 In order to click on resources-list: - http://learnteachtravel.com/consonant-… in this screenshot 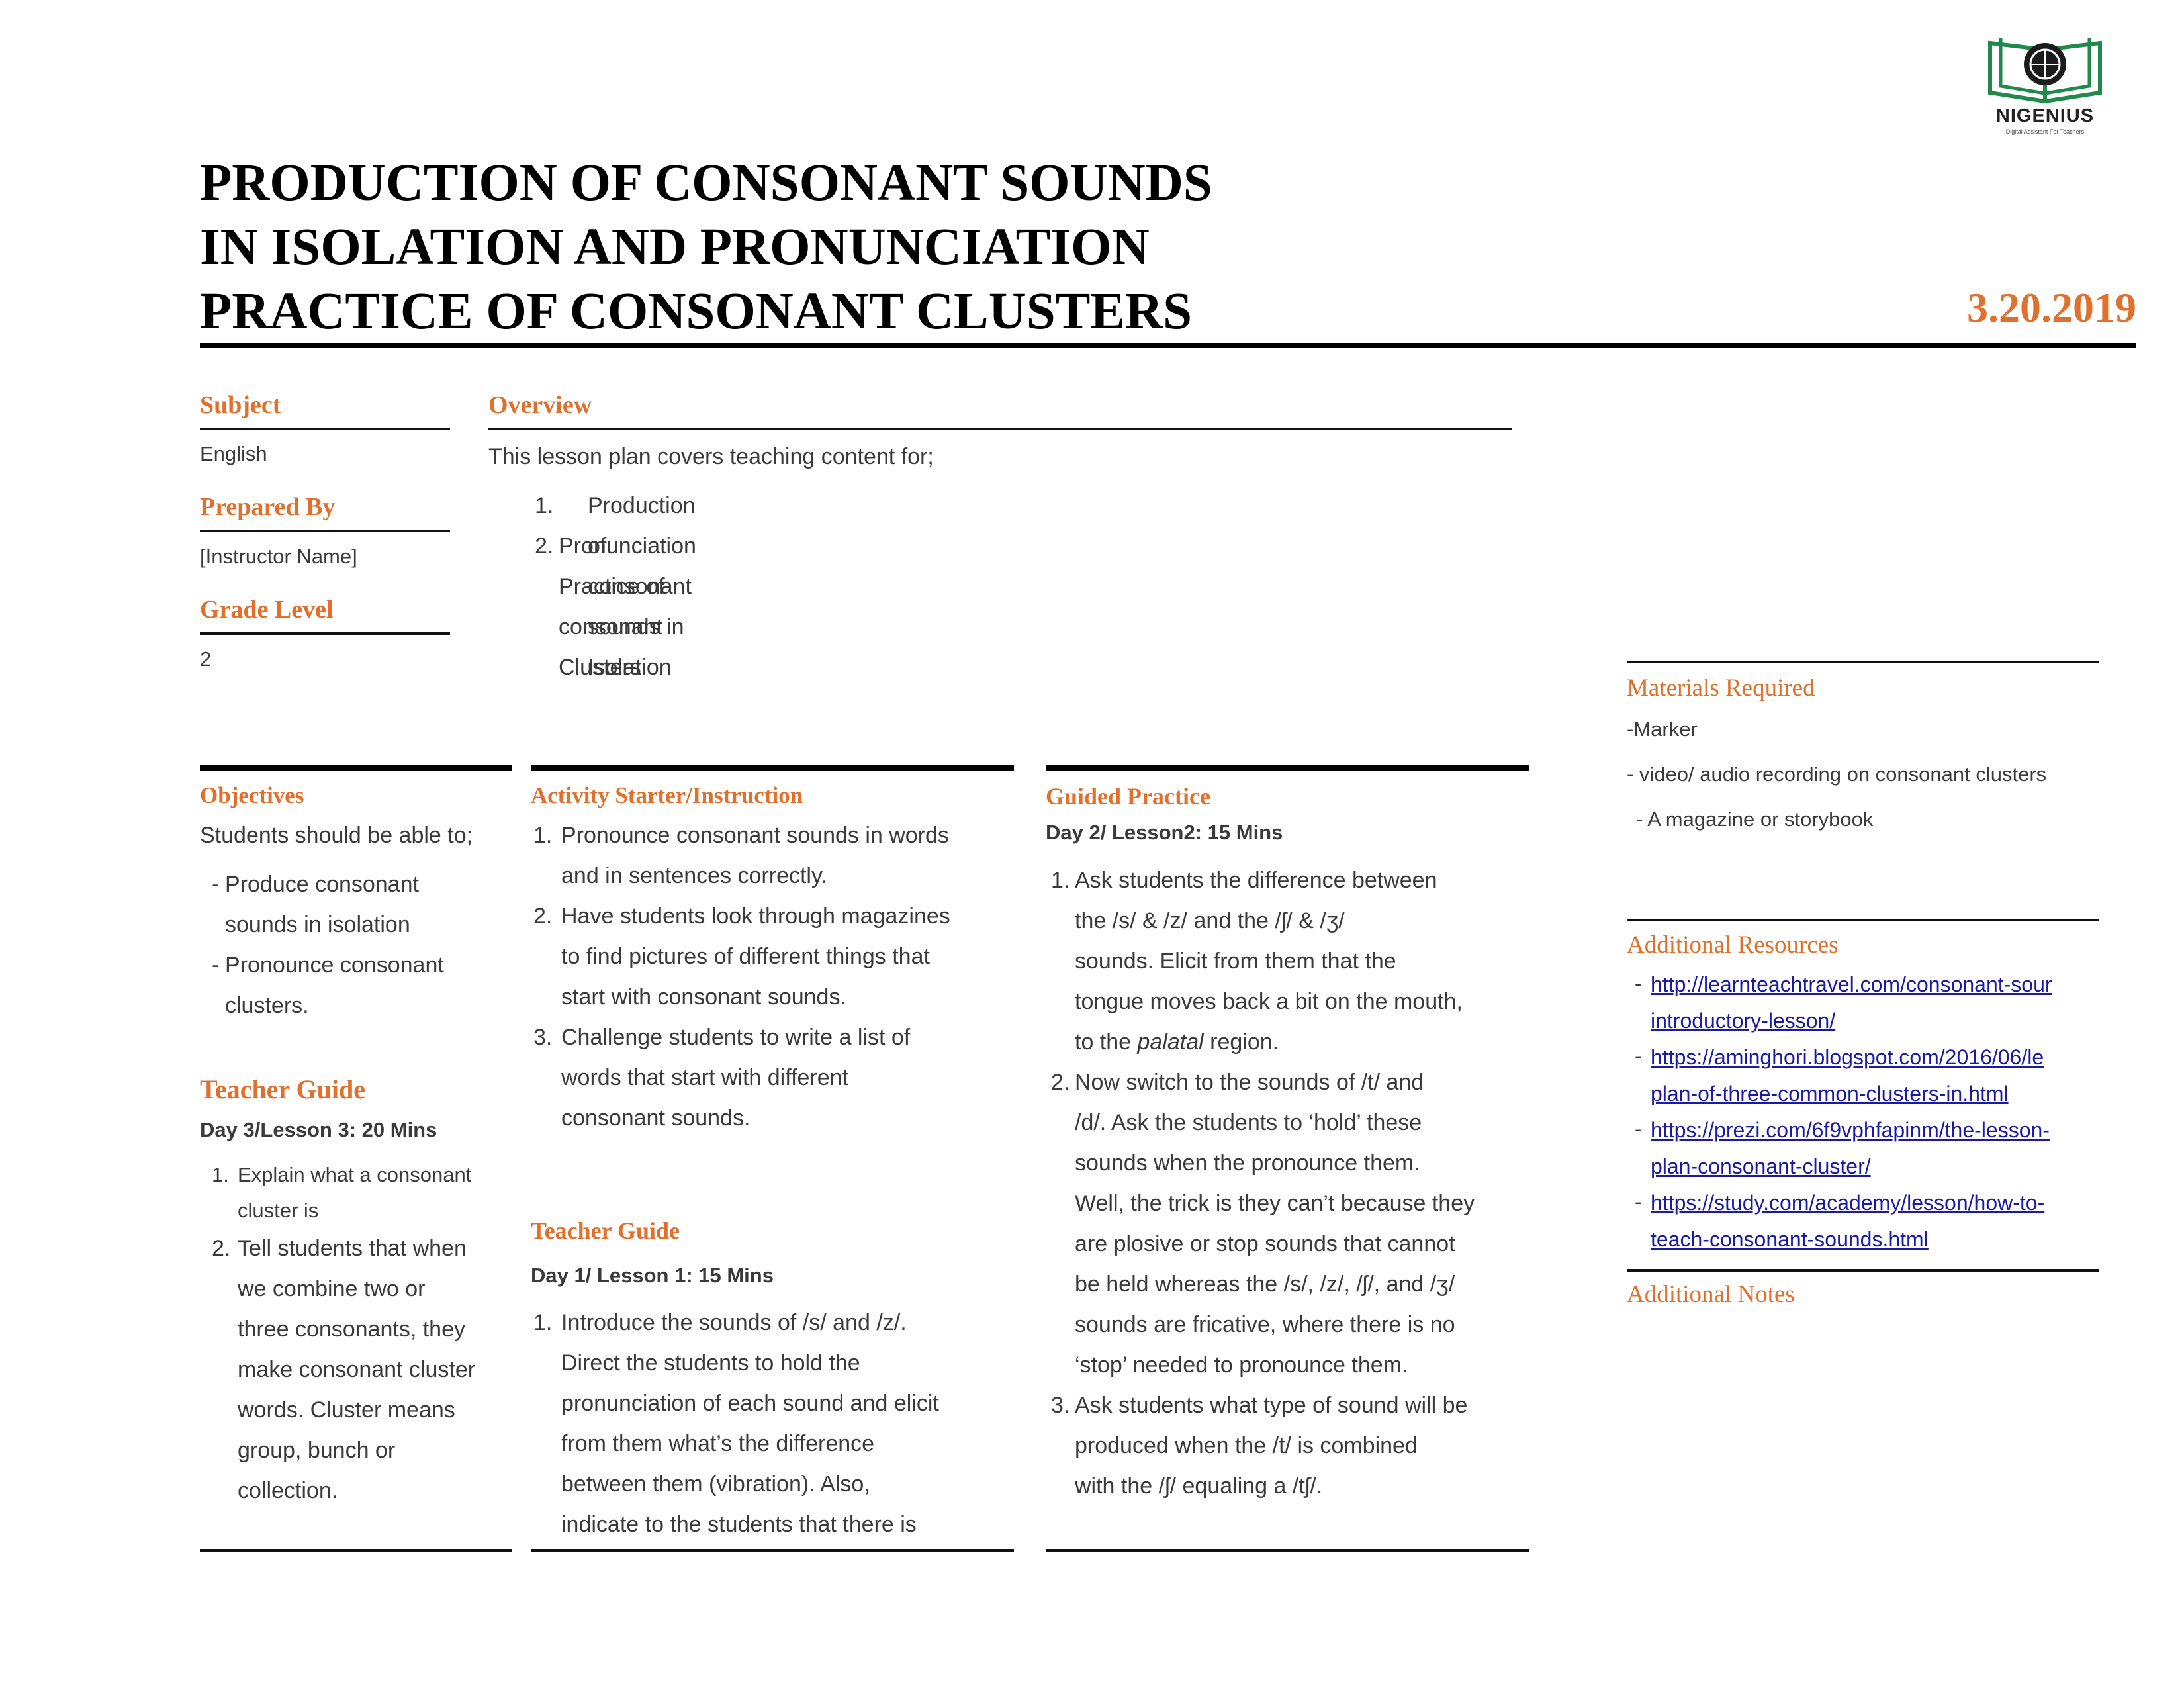, I will do `click(1867, 1112)`.